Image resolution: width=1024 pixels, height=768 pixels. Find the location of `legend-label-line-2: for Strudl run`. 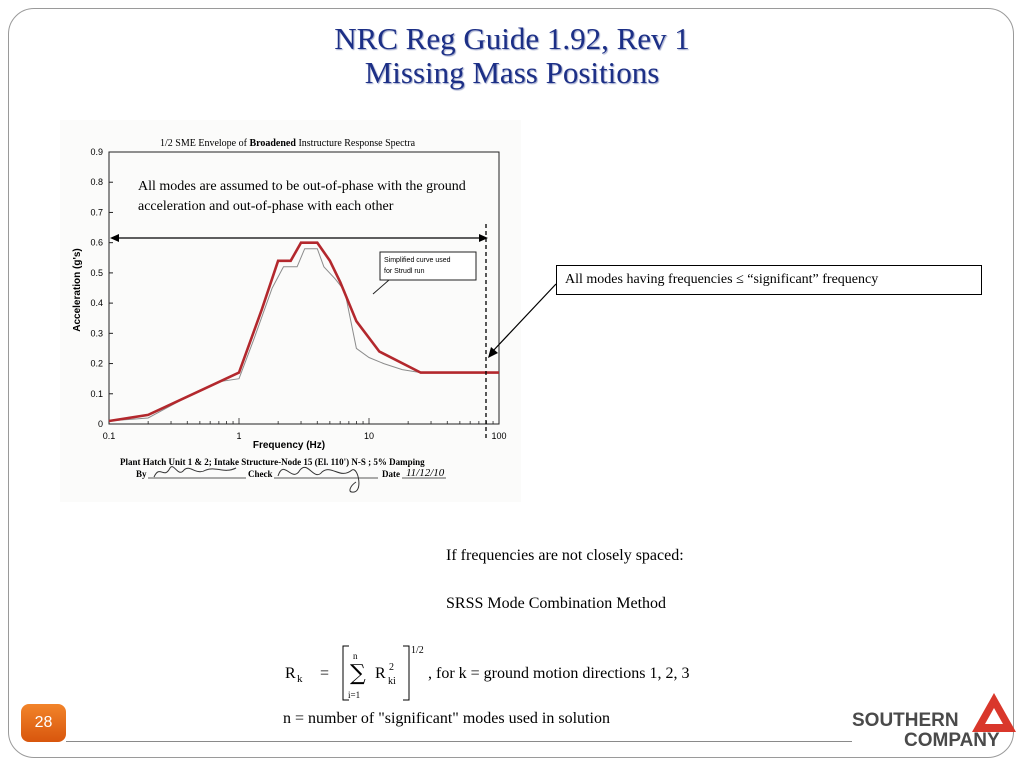

legend-label-line-2: for Strudl run is located at coordinates (404, 271).